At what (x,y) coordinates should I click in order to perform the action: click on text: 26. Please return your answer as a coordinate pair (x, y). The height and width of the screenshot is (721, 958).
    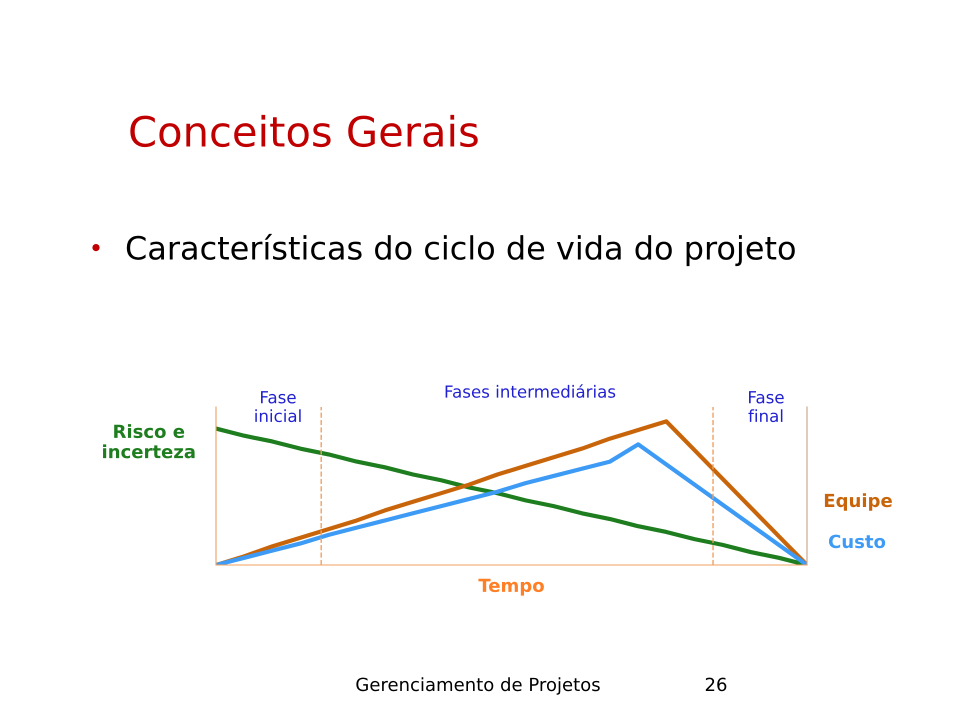
    Looking at the image, I should click on (716, 685).